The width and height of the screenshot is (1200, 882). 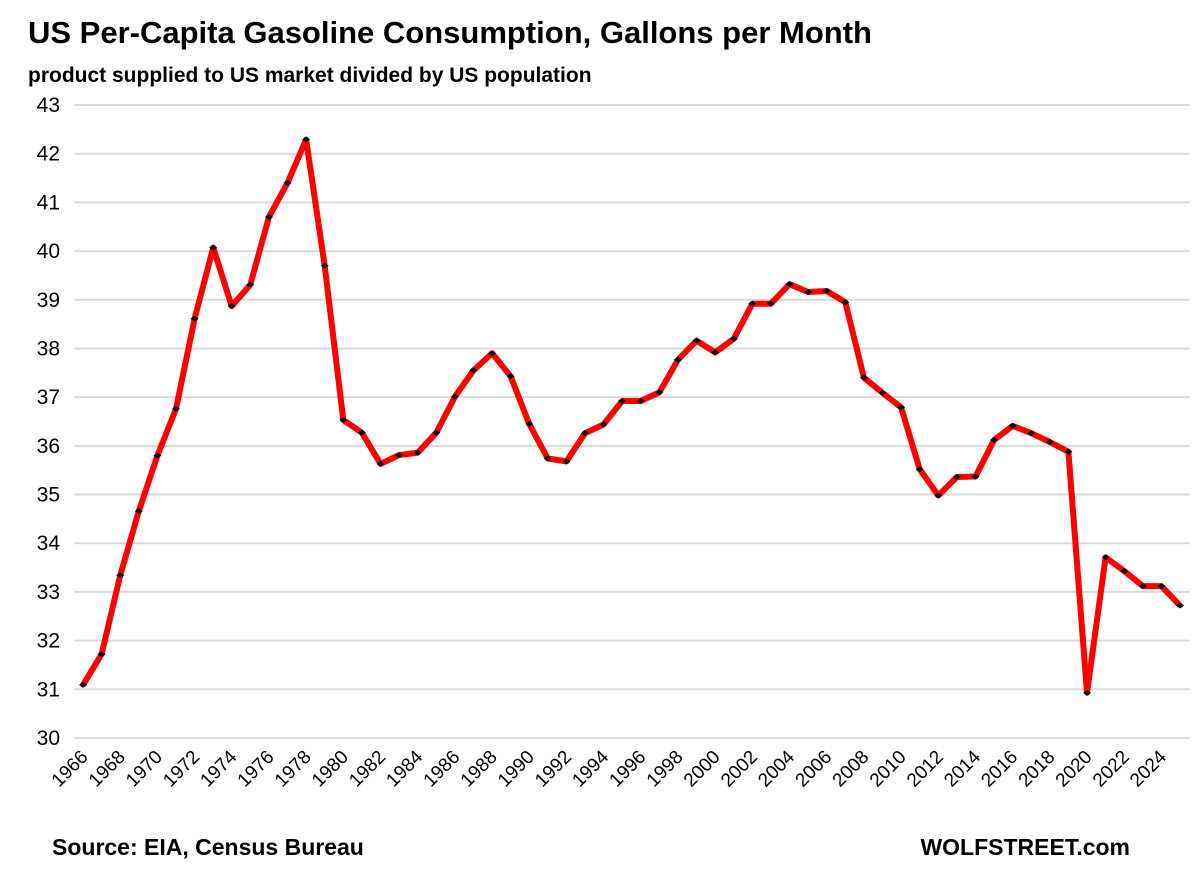 What do you see at coordinates (107, 769) in the screenshot?
I see `x-tick-label: 1968` at bounding box center [107, 769].